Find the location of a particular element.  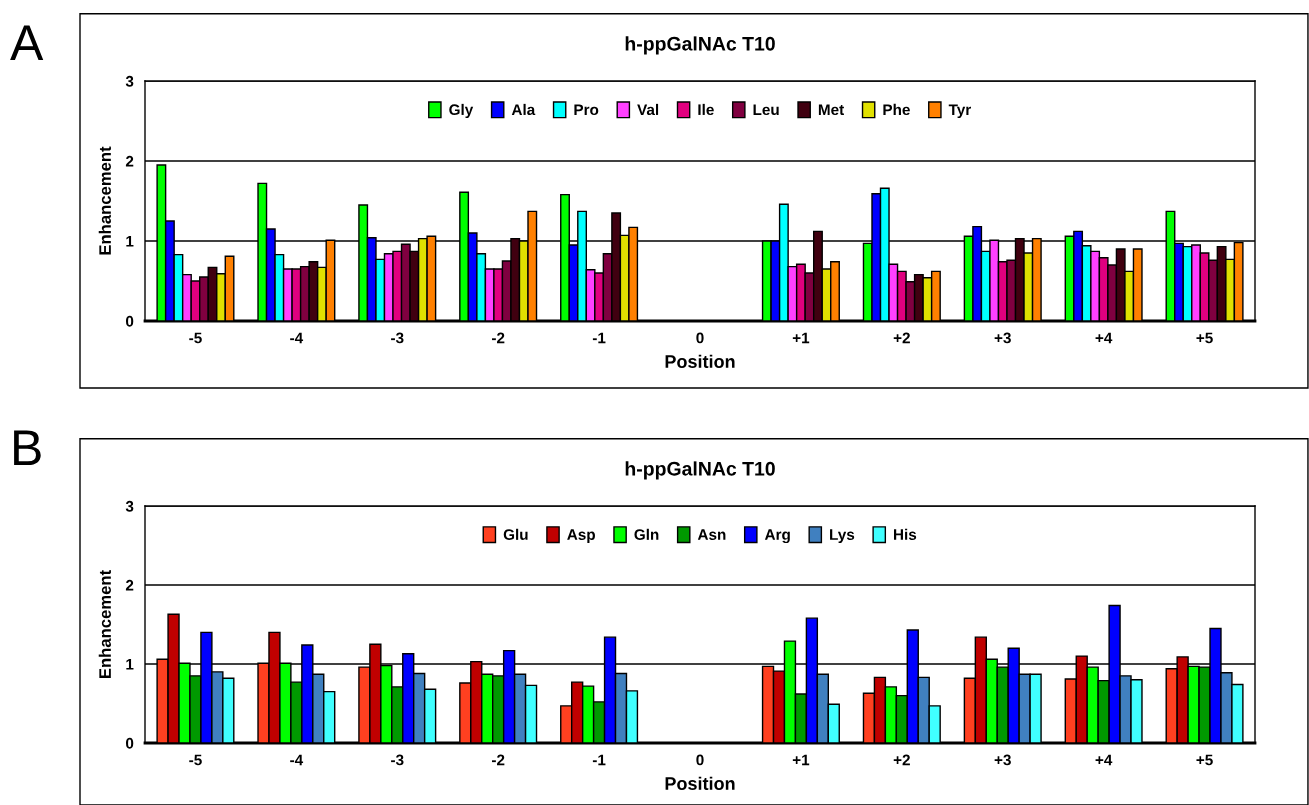

legend-label: Val is located at coordinates (648, 109).